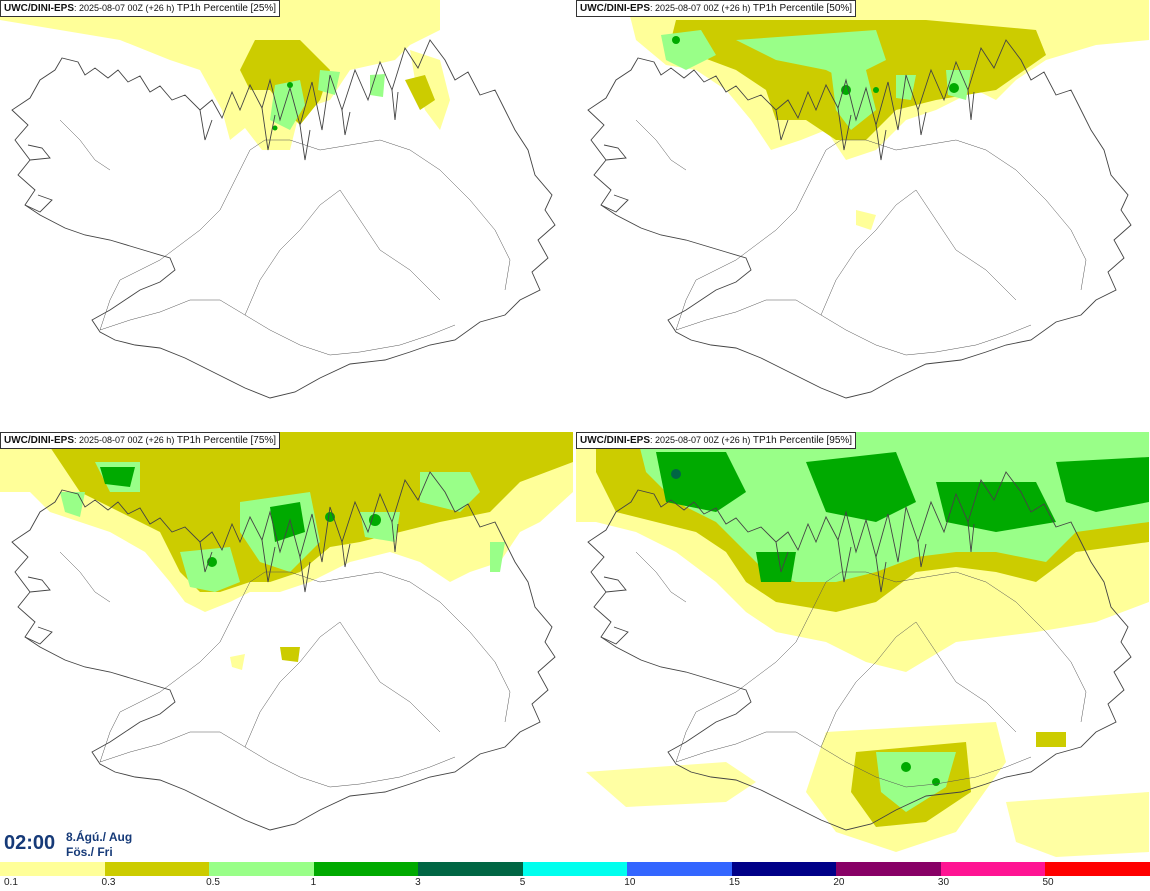  I want to click on legend-label: 0.3, so click(108, 882).